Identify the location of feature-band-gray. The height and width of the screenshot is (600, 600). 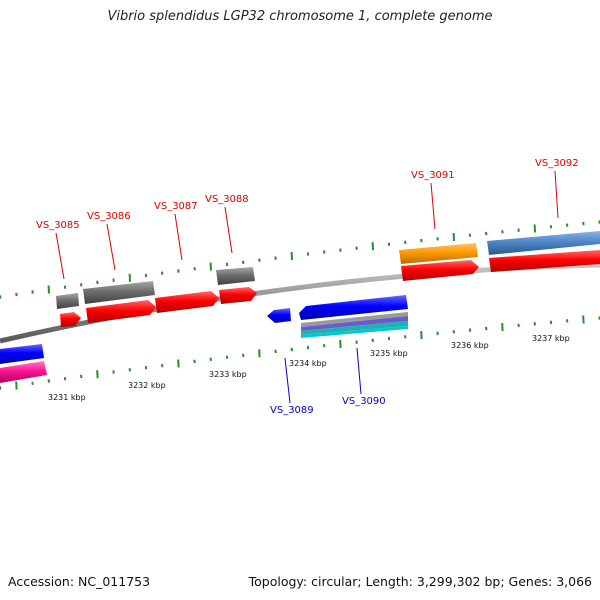
(354, 319).